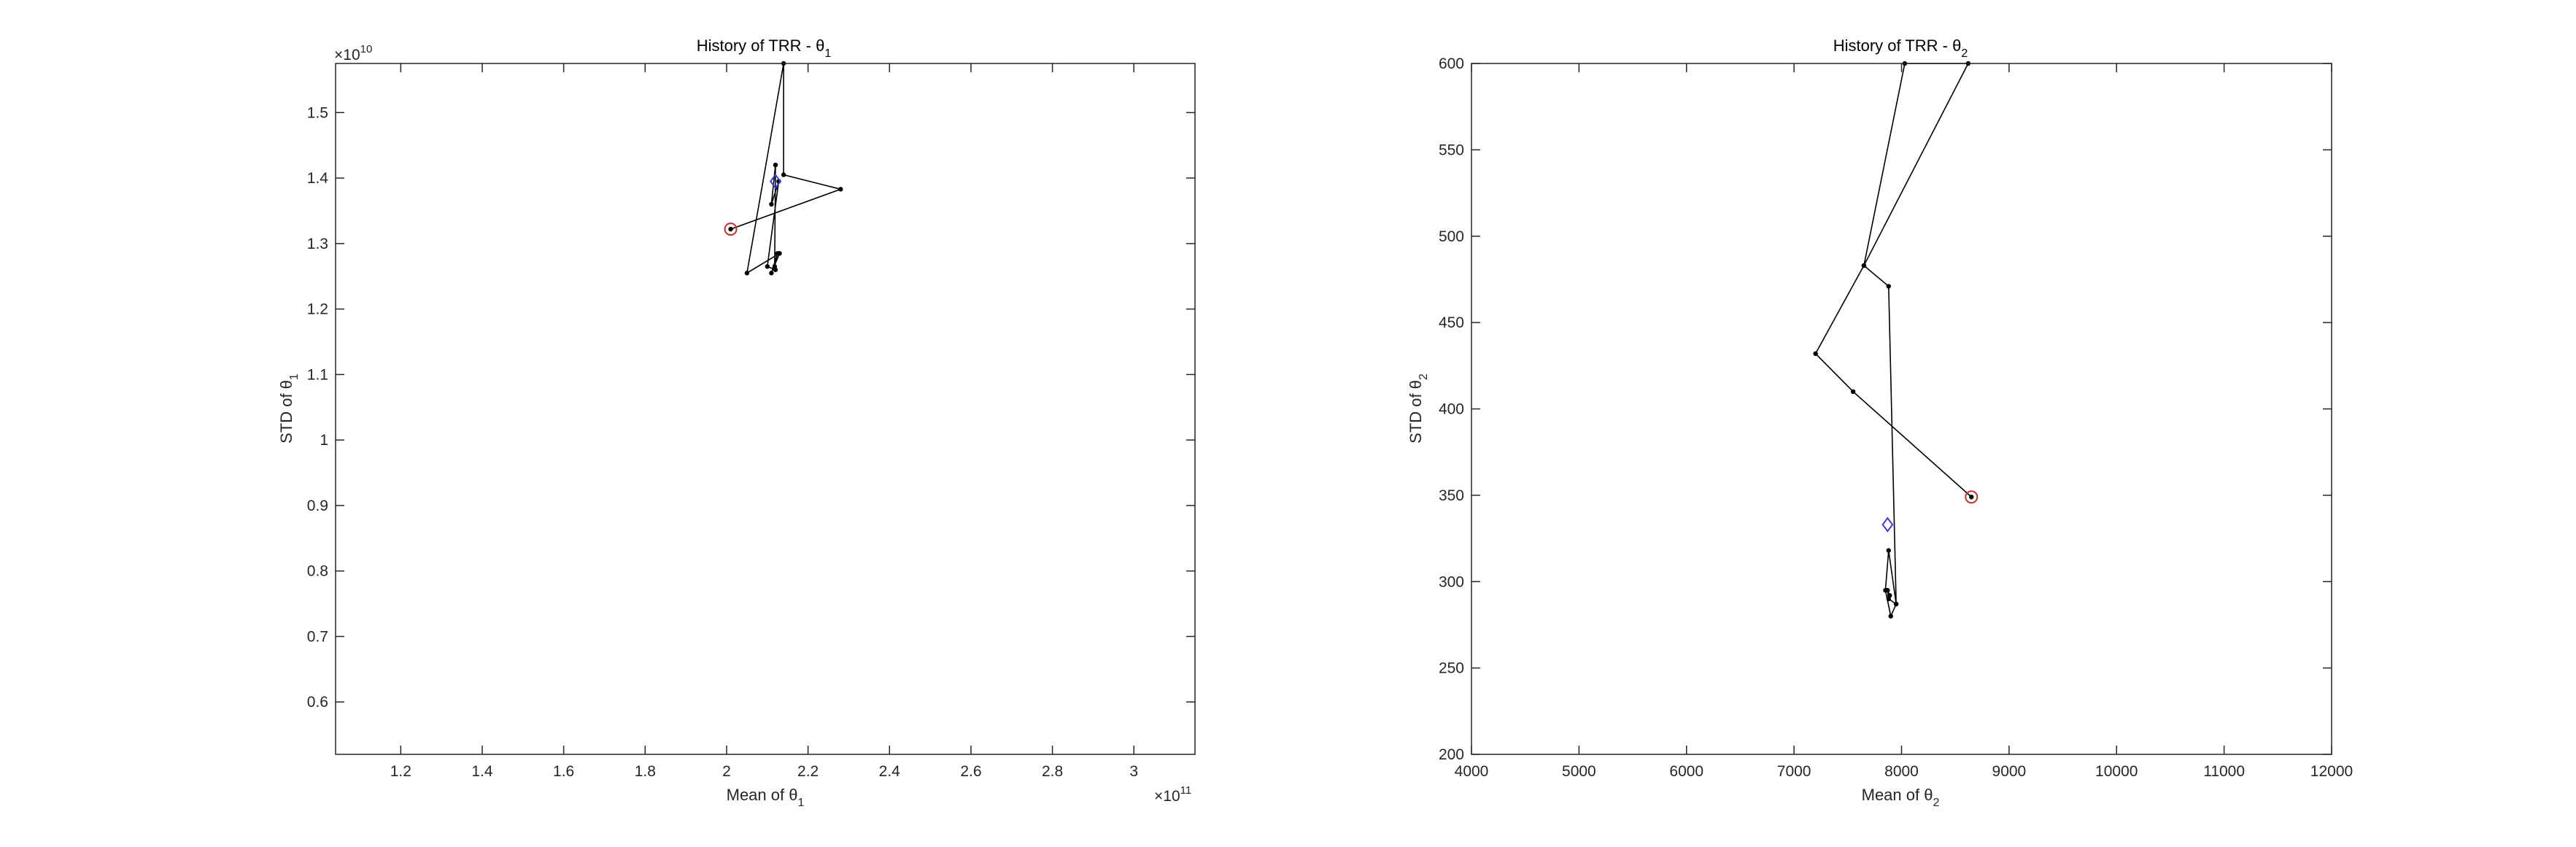 The width and height of the screenshot is (2576, 847). What do you see at coordinates (766, 798) in the screenshot?
I see `chart-1-x-axis-title: Mean of θ1` at bounding box center [766, 798].